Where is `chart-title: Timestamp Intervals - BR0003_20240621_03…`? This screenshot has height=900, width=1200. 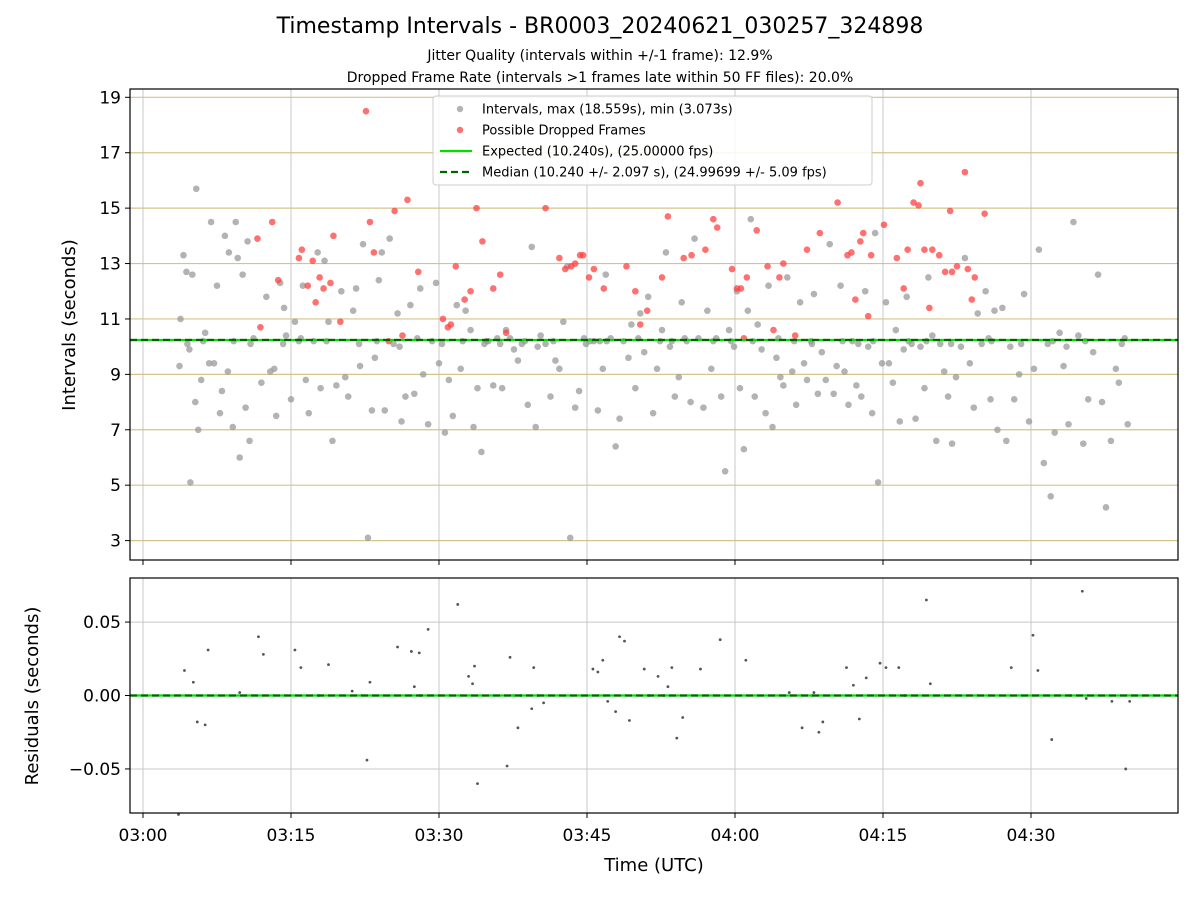
chart-title: Timestamp Intervals - BR0003_20240621_03… is located at coordinates (600, 26).